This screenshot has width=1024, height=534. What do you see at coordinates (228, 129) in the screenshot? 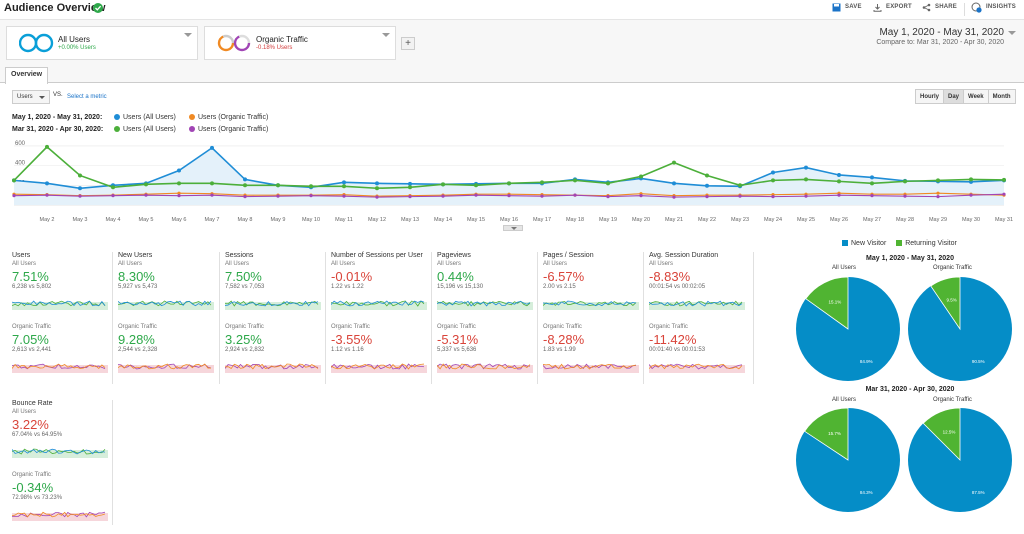
I see `legend-mar-organic: Users (Organic Traffic)` at bounding box center [228, 129].